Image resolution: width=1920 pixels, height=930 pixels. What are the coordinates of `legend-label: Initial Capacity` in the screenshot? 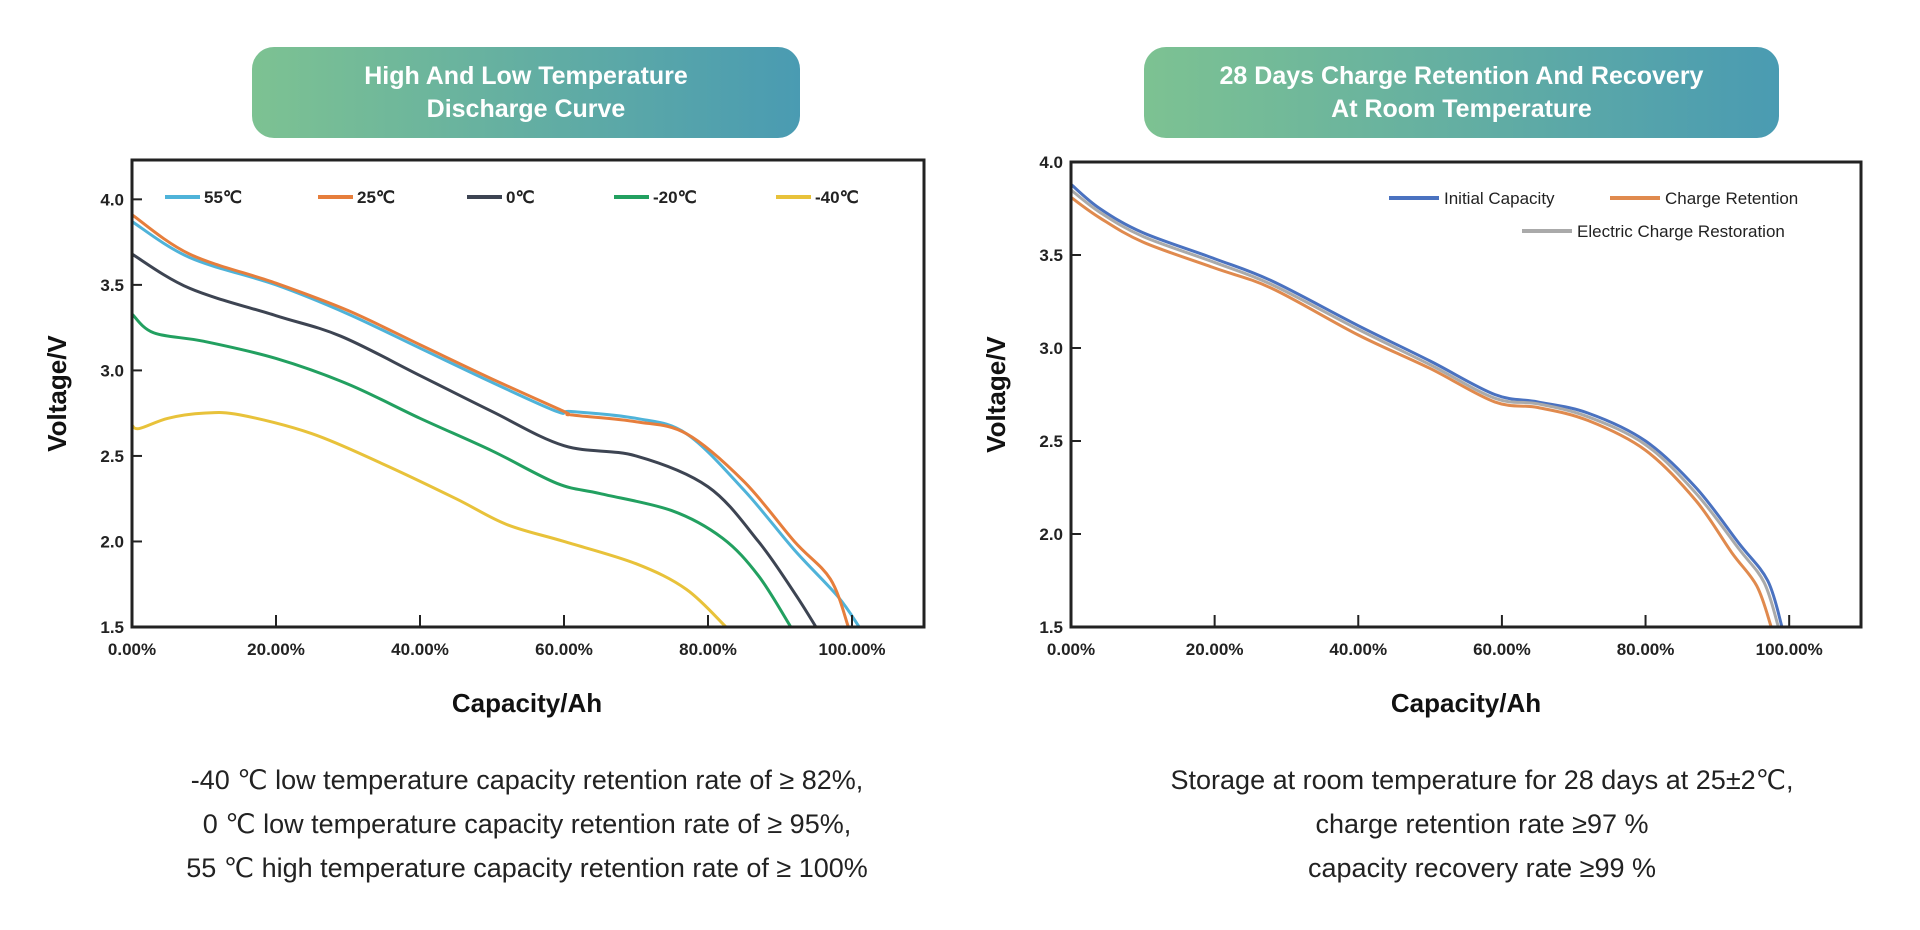 It's located at (1499, 198).